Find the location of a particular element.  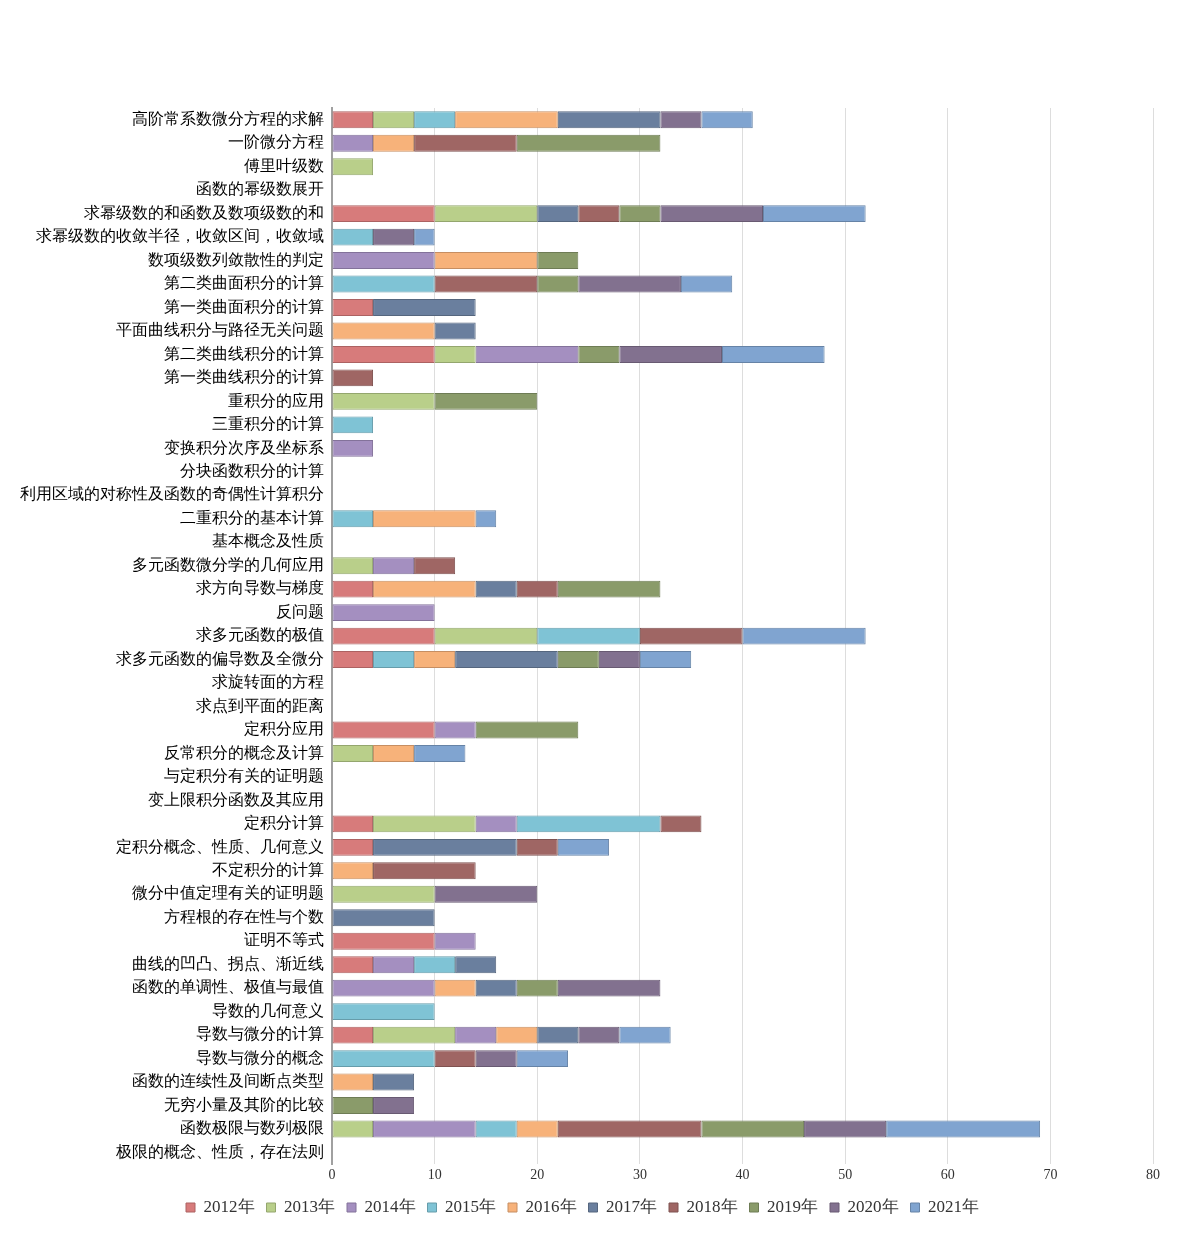

y-tick-label: 多元函数微分学的几何应用 is located at coordinates (228, 564).